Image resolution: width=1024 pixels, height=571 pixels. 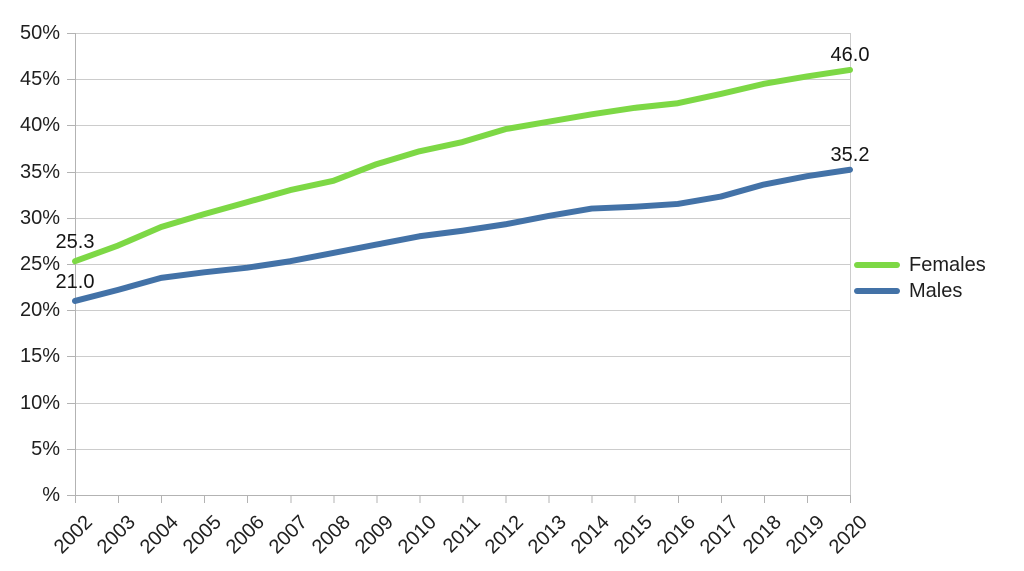 I want to click on y-tick-label: 40%, so click(x=39, y=125).